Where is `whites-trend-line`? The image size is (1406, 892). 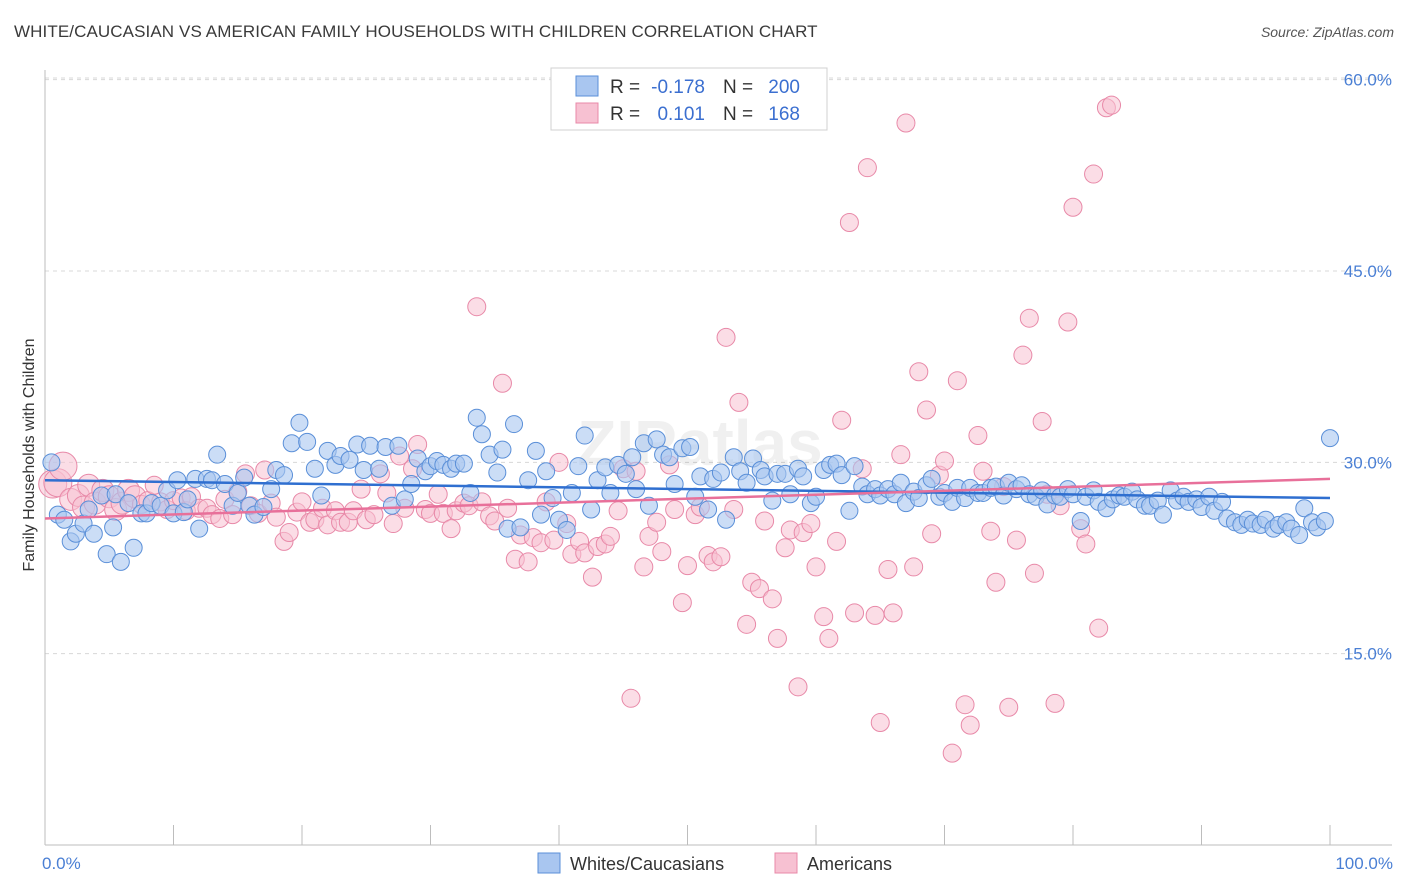
whites-trend-line is located at coordinates (687, 489).